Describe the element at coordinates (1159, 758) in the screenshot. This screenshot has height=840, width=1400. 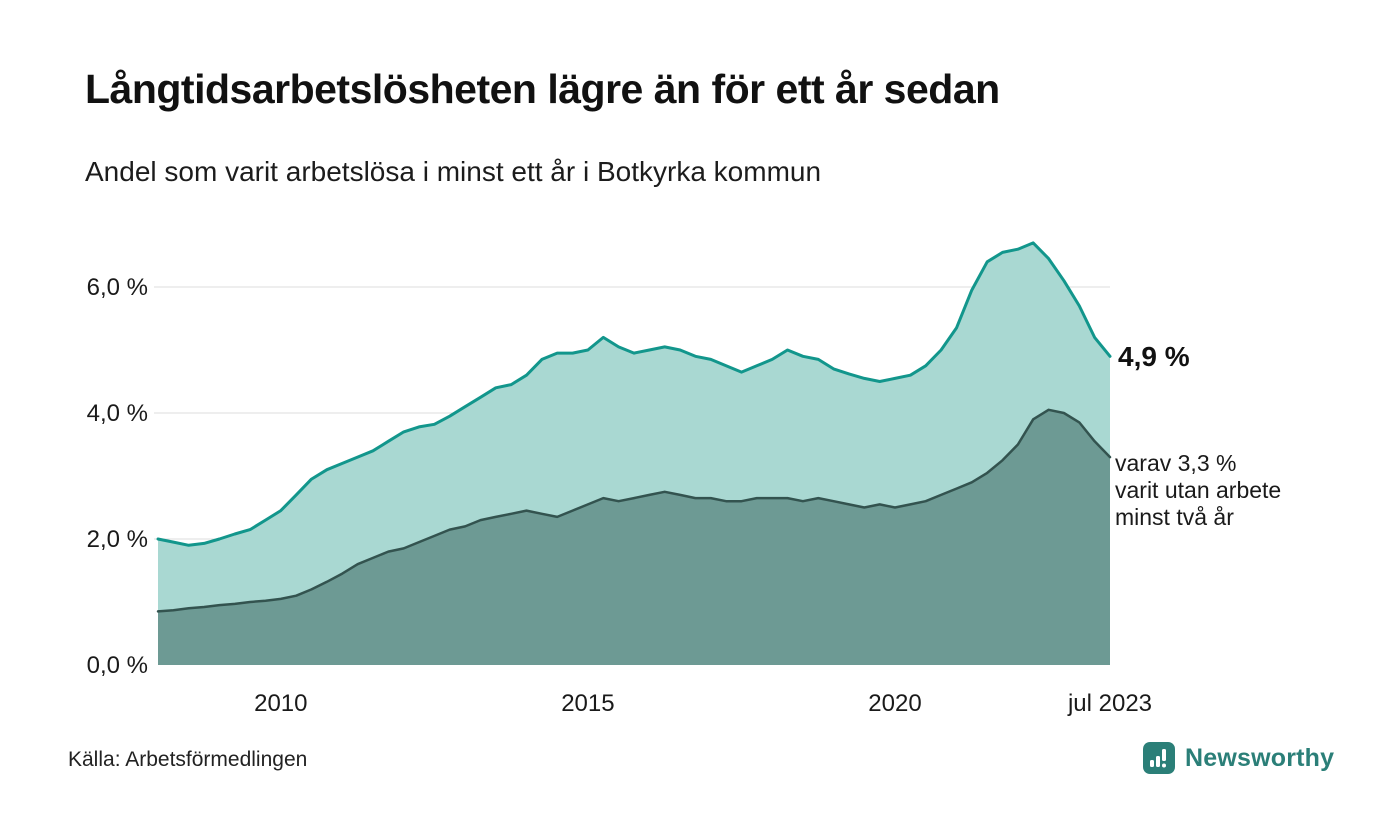
I see `newsworthy-icon` at that location.